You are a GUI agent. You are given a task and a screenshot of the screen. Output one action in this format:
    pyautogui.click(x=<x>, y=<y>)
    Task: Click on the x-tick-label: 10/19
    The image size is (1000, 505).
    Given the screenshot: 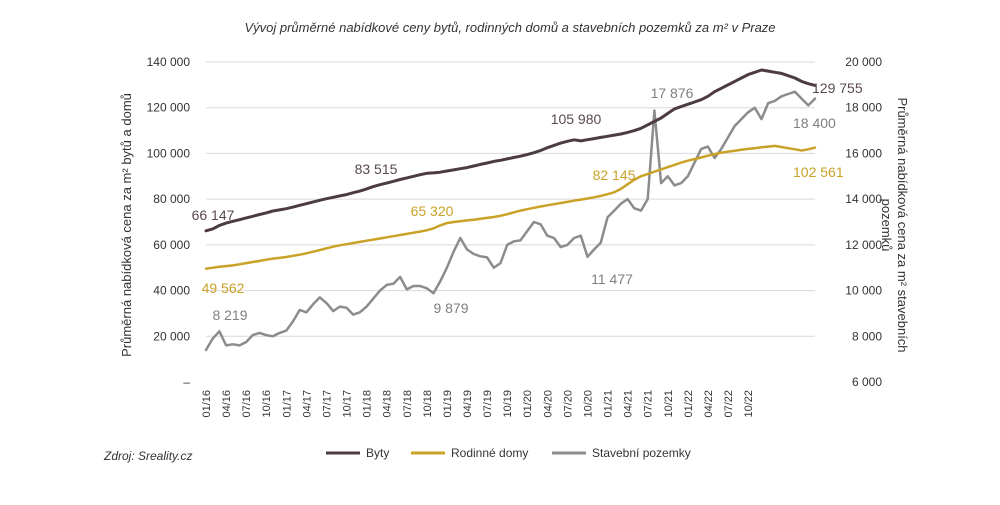 What is the action you would take?
    pyautogui.click(x=508, y=404)
    